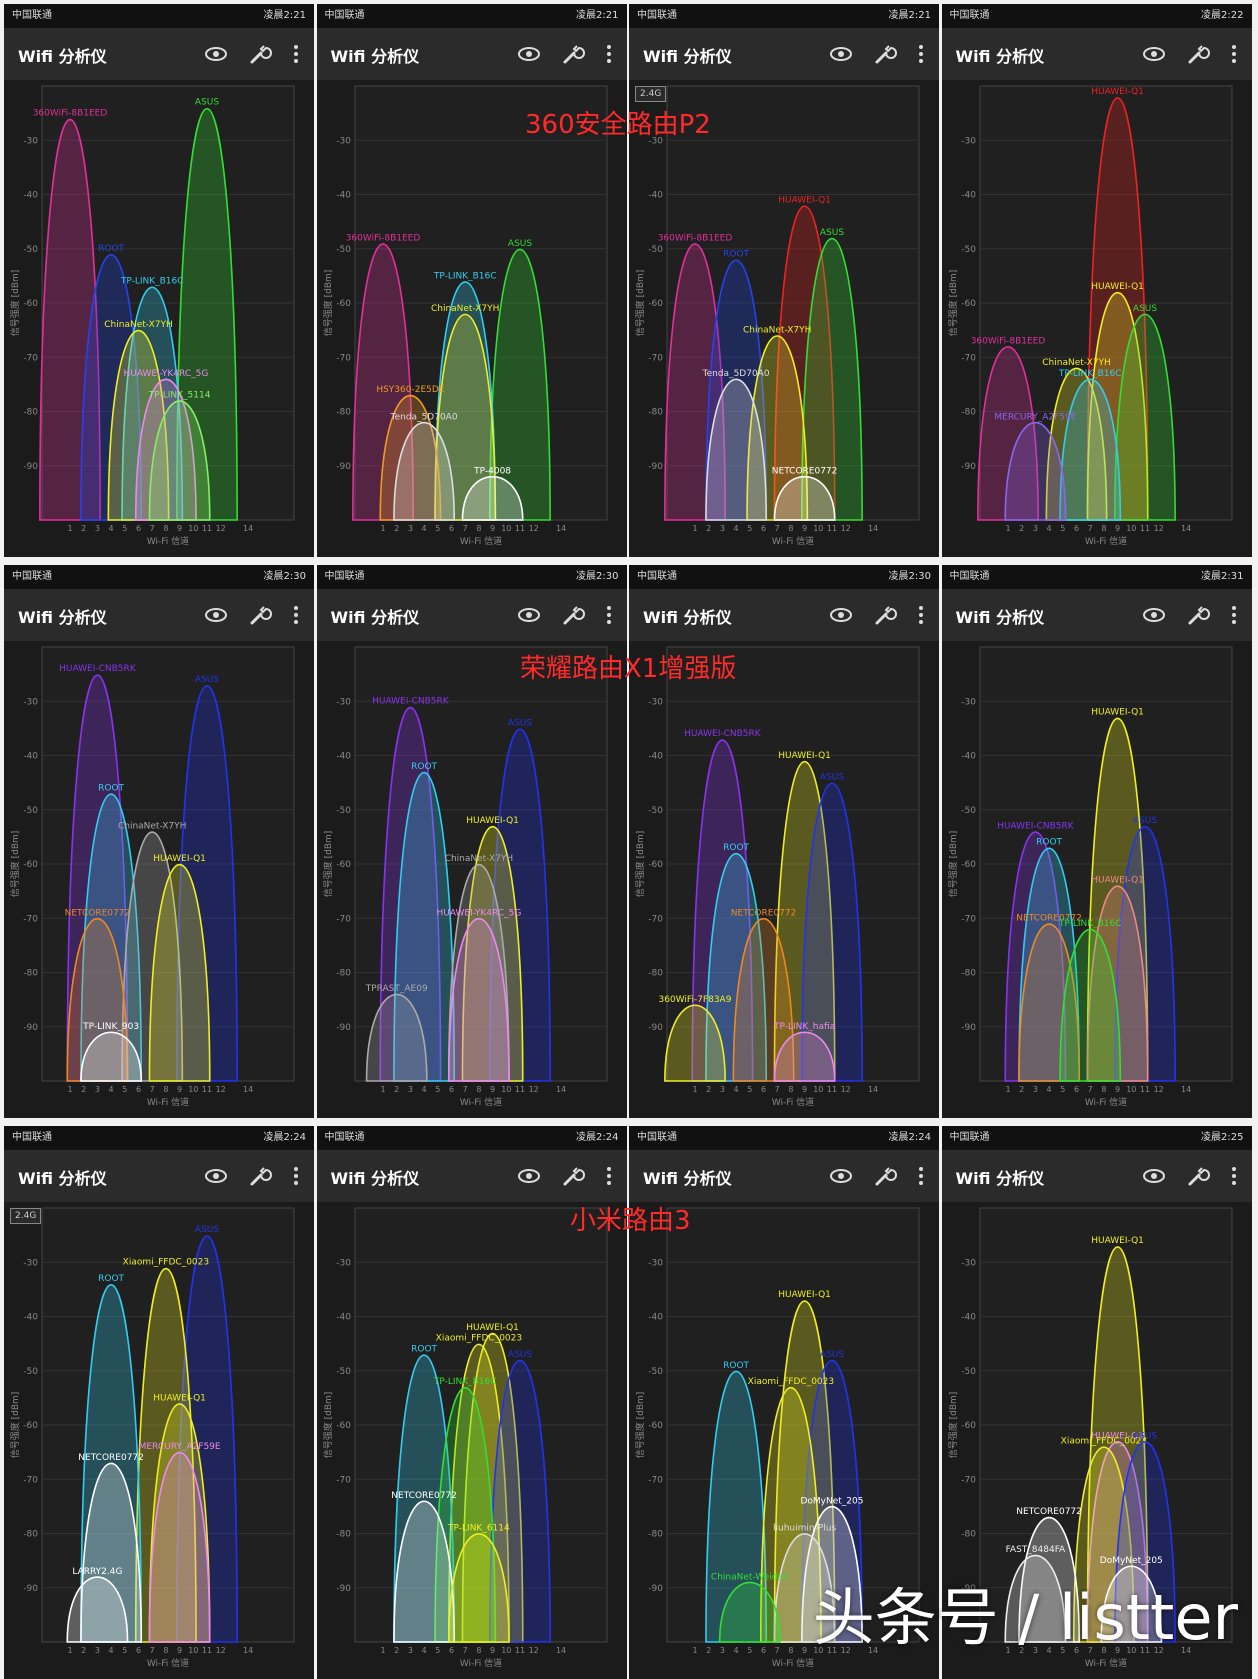  What do you see at coordinates (804, 528) in the screenshot?
I see `x-tick-label: 9` at bounding box center [804, 528].